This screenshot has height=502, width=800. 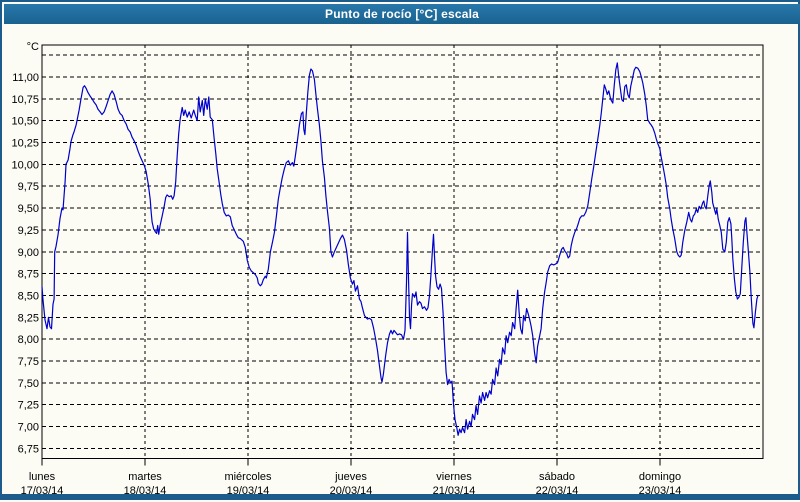 What do you see at coordinates (557, 491) in the screenshot?
I see `x-axis-date-label: 22/03/14` at bounding box center [557, 491].